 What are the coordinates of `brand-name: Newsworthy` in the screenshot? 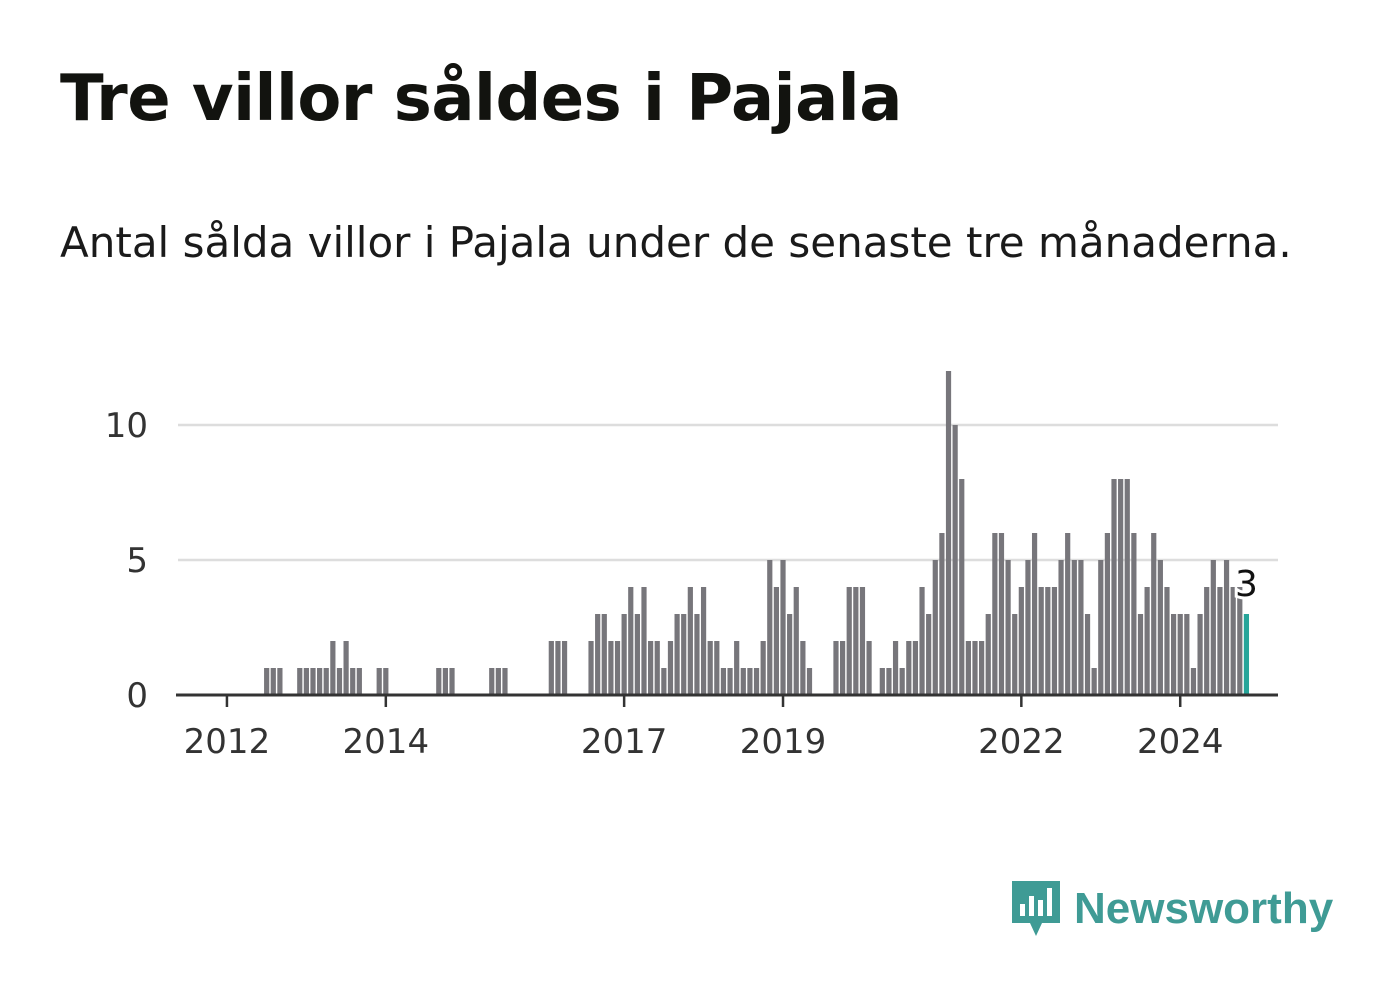 It's located at (1204, 908).